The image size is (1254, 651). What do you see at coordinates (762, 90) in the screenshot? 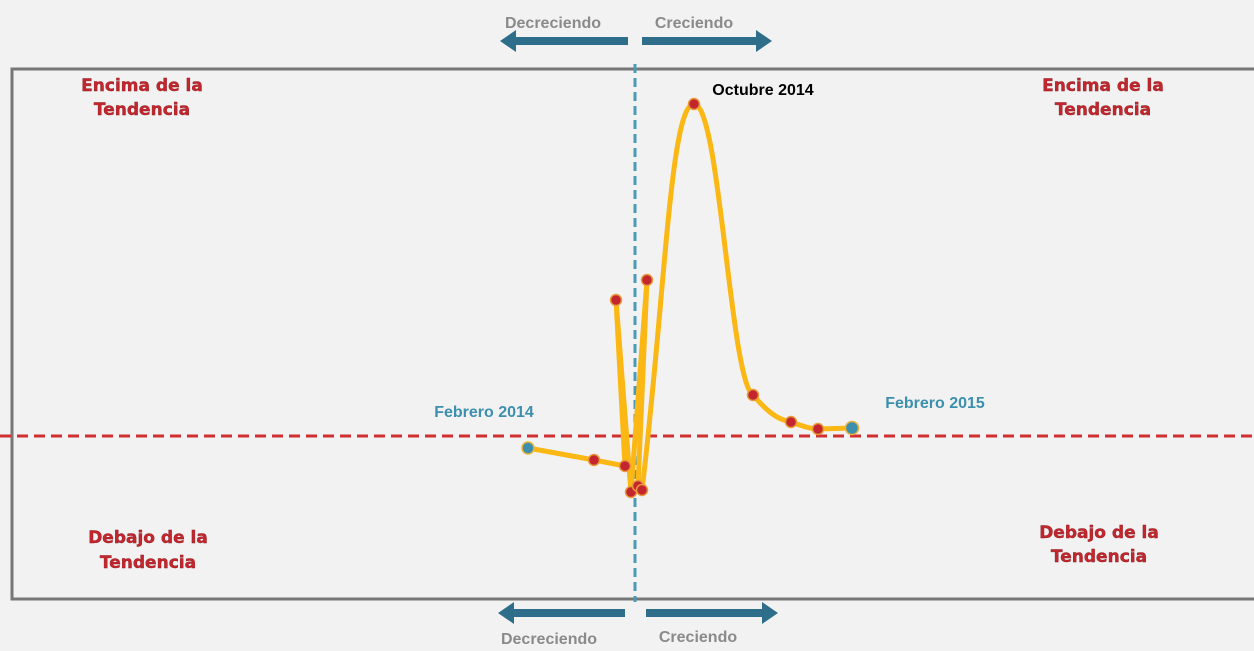
I see `point-label: Octubre 2014` at bounding box center [762, 90].